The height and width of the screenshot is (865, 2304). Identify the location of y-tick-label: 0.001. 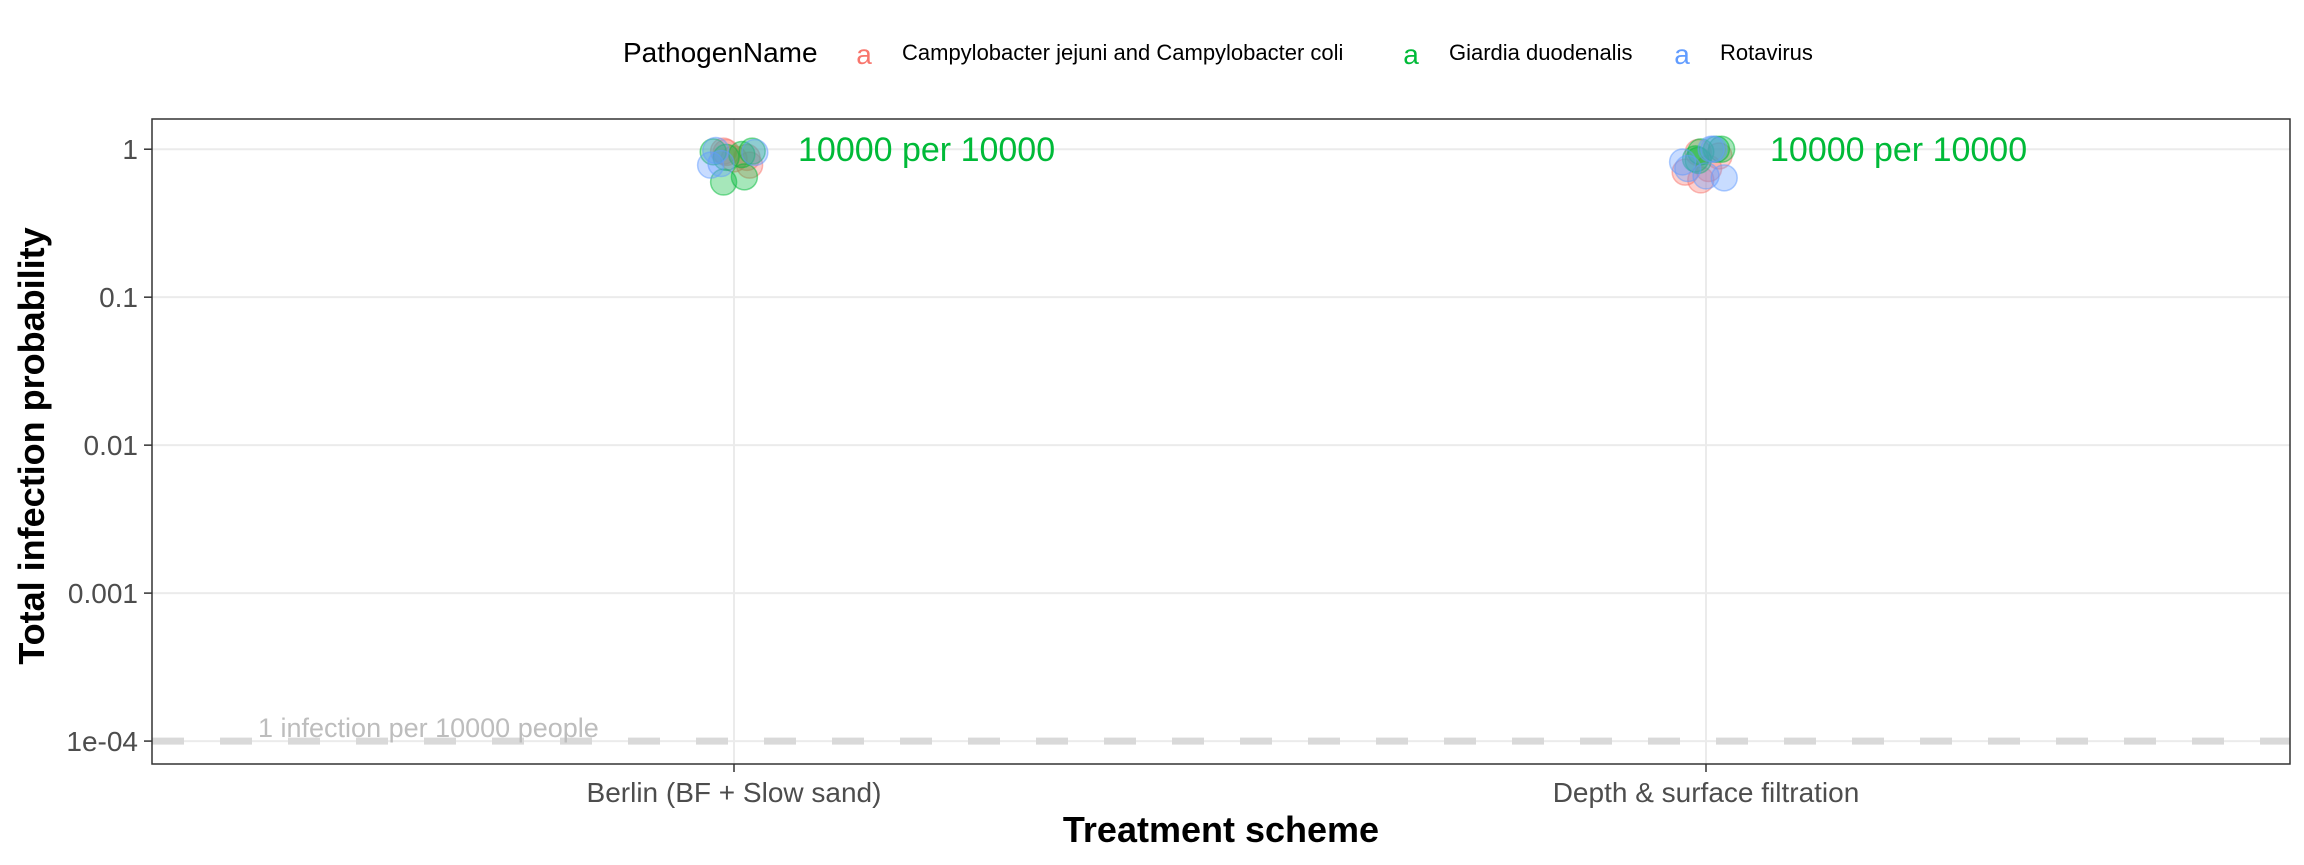
(103, 593).